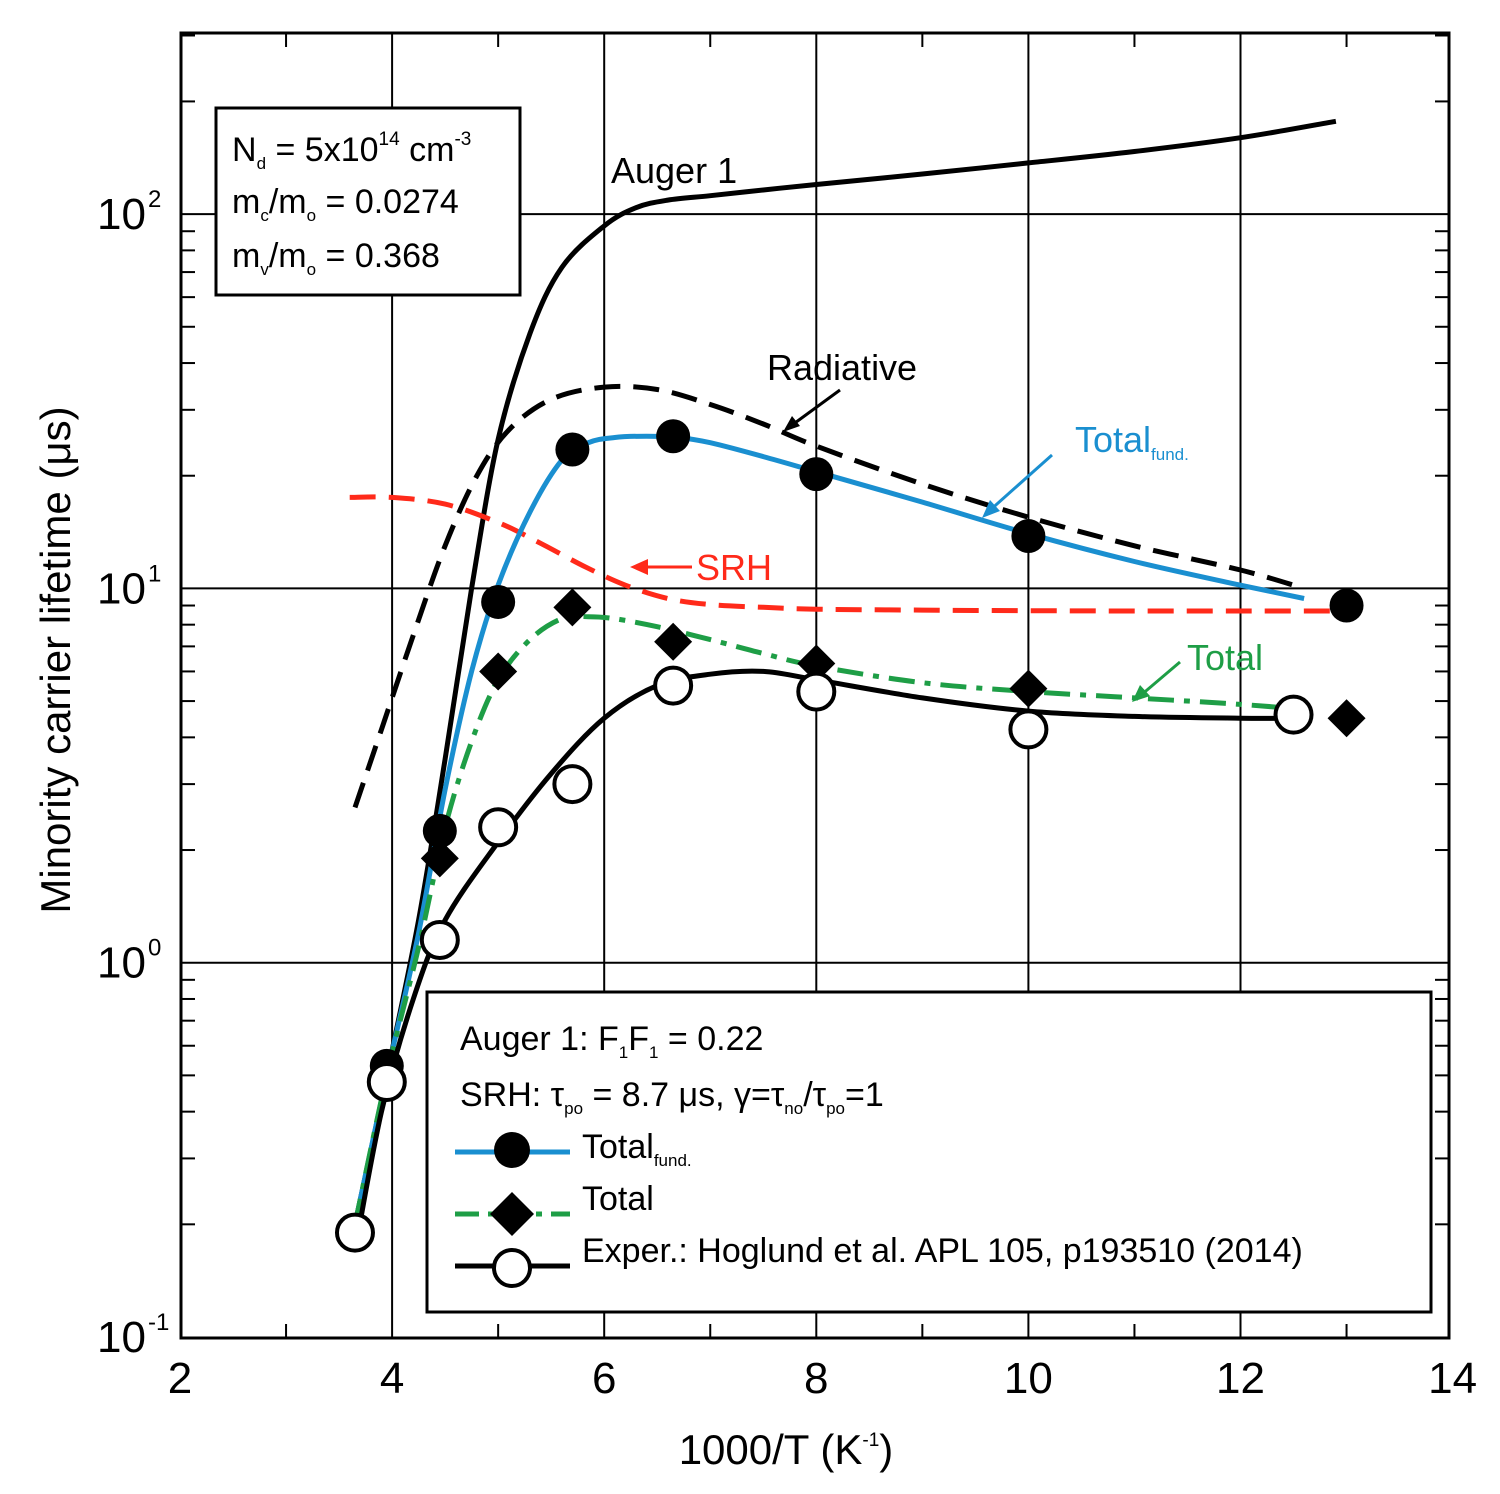 The image size is (1500, 1494). What do you see at coordinates (322, 150) in the screenshot?
I see `param-nd-value: = 5x10` at bounding box center [322, 150].